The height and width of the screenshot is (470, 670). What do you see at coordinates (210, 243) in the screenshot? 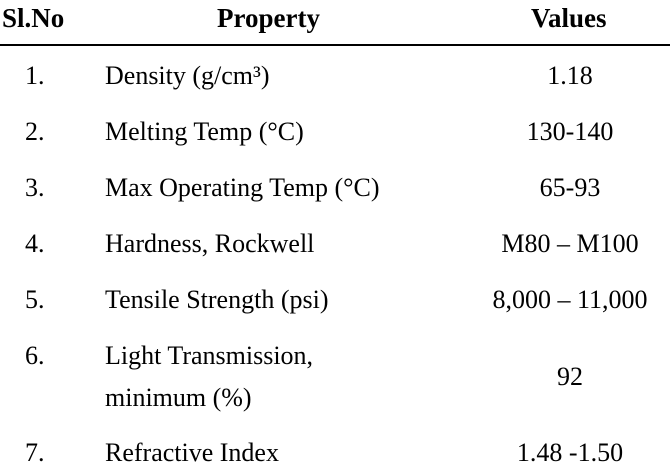
I see `row-property: Hardness, Rockwell` at bounding box center [210, 243].